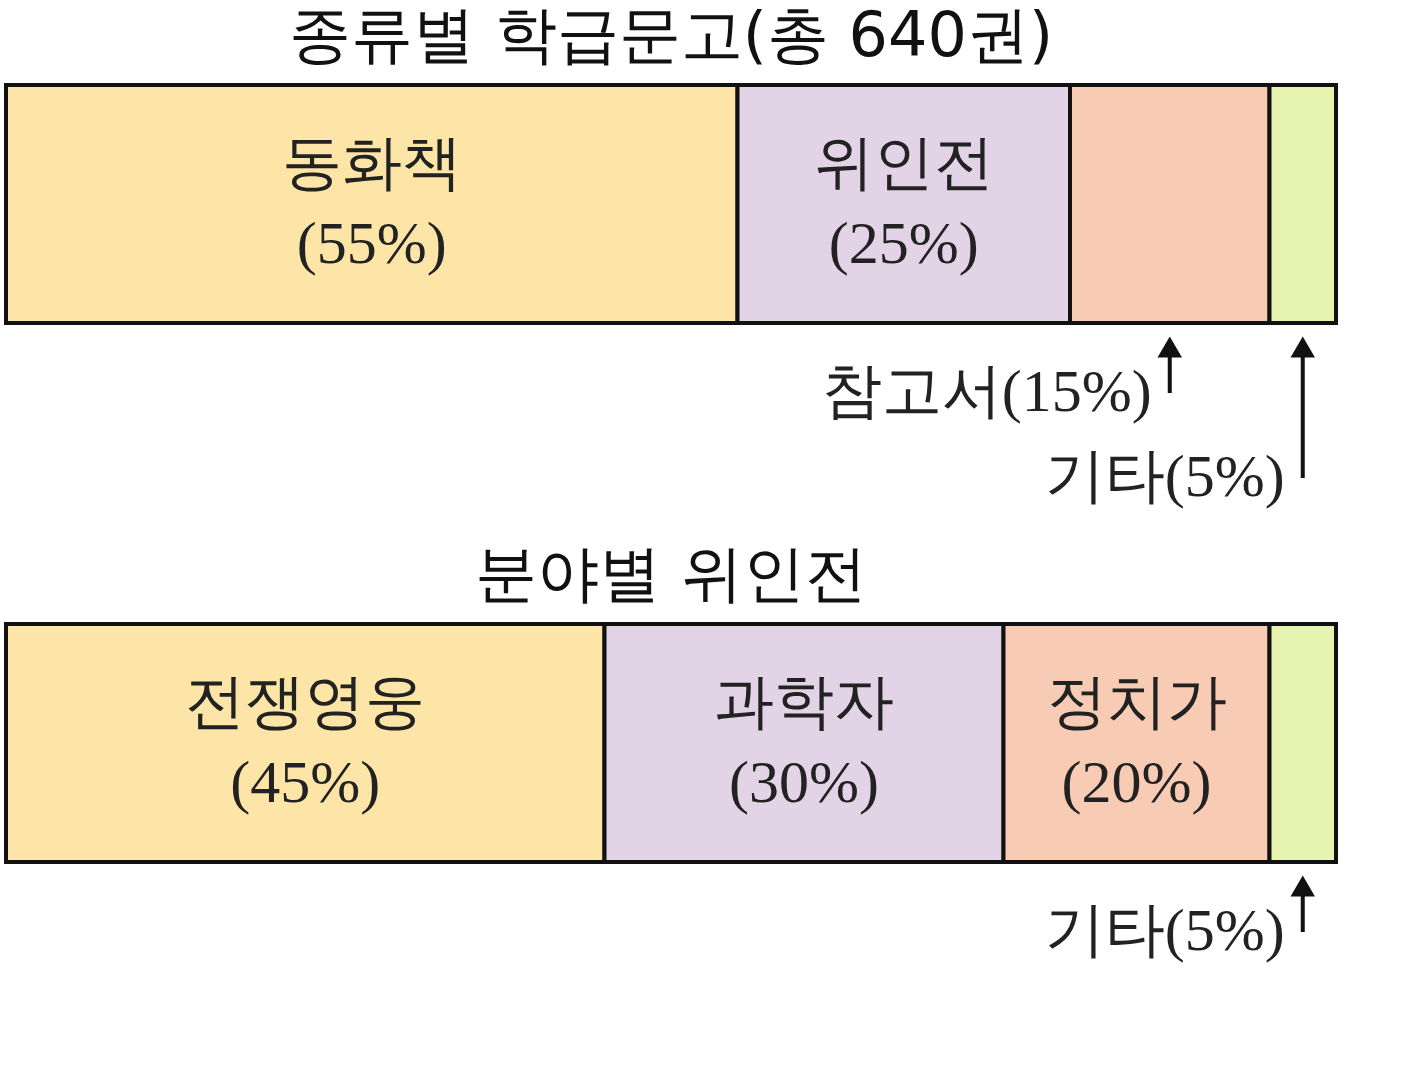  Describe the element at coordinates (371, 243) in the screenshot. I see `data-label: (55%)` at that location.